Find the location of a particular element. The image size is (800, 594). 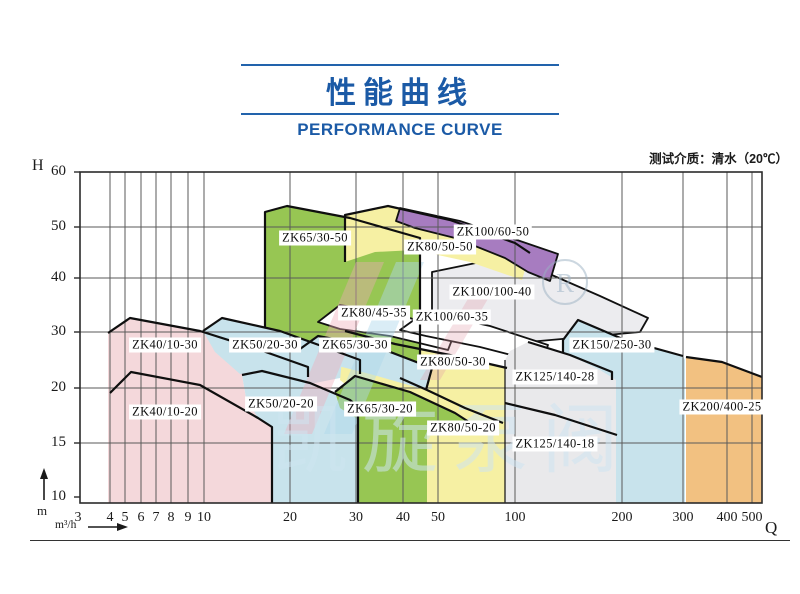

y-axis-unit: m is located at coordinates (42, 510).